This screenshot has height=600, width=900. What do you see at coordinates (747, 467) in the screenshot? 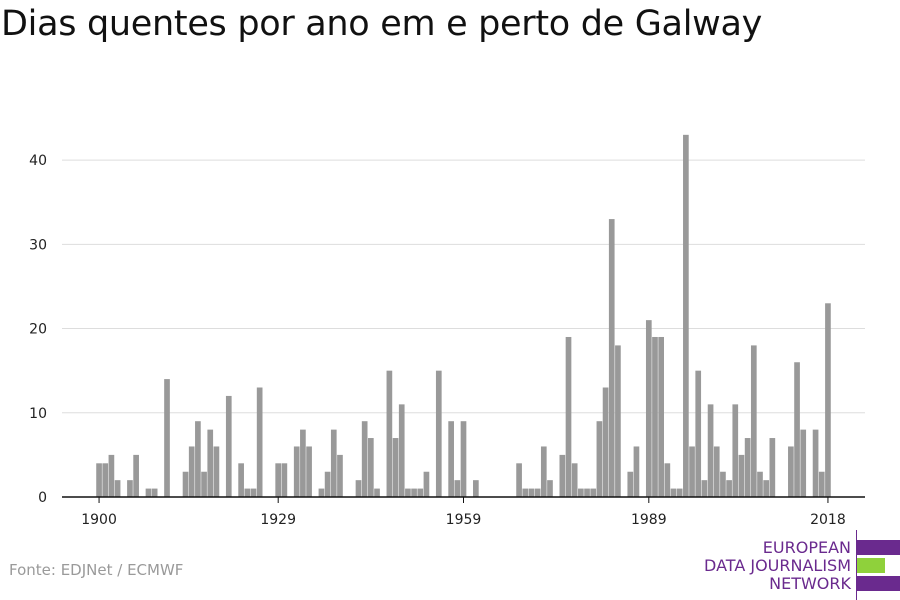
I see `bar-2005` at bounding box center [747, 467].